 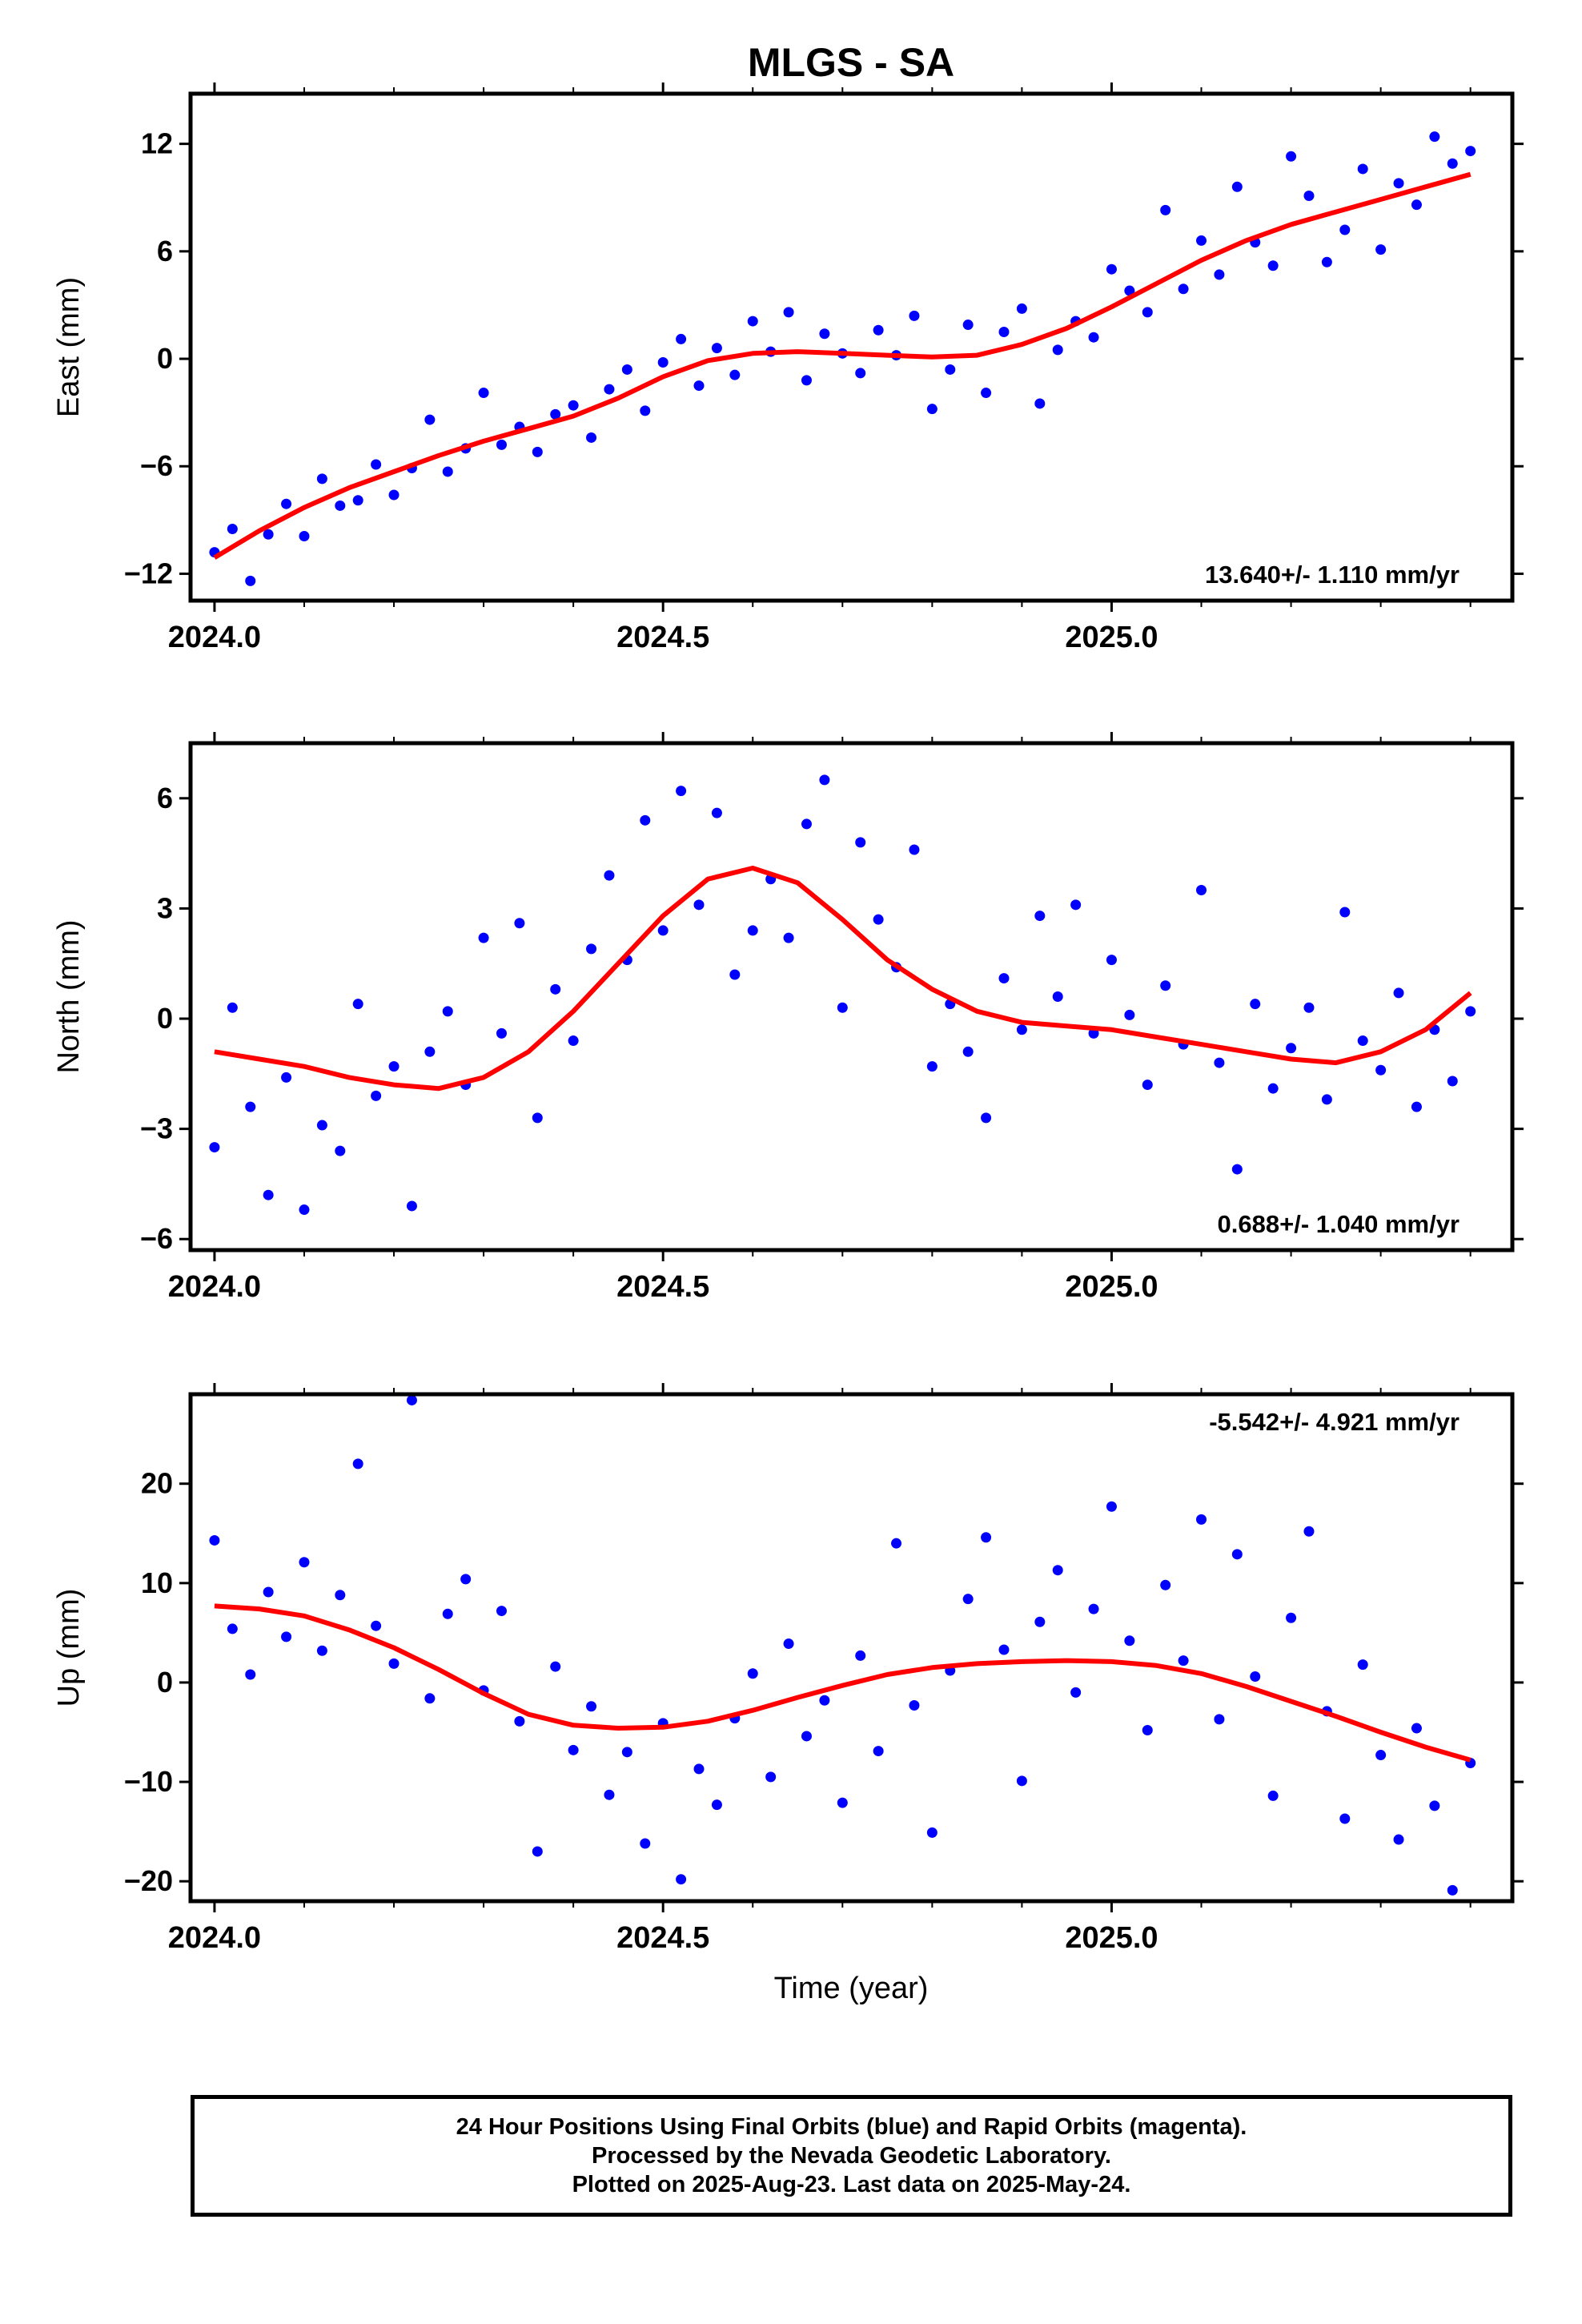 I want to click on east-ytick-label: −12, so click(x=148, y=573).